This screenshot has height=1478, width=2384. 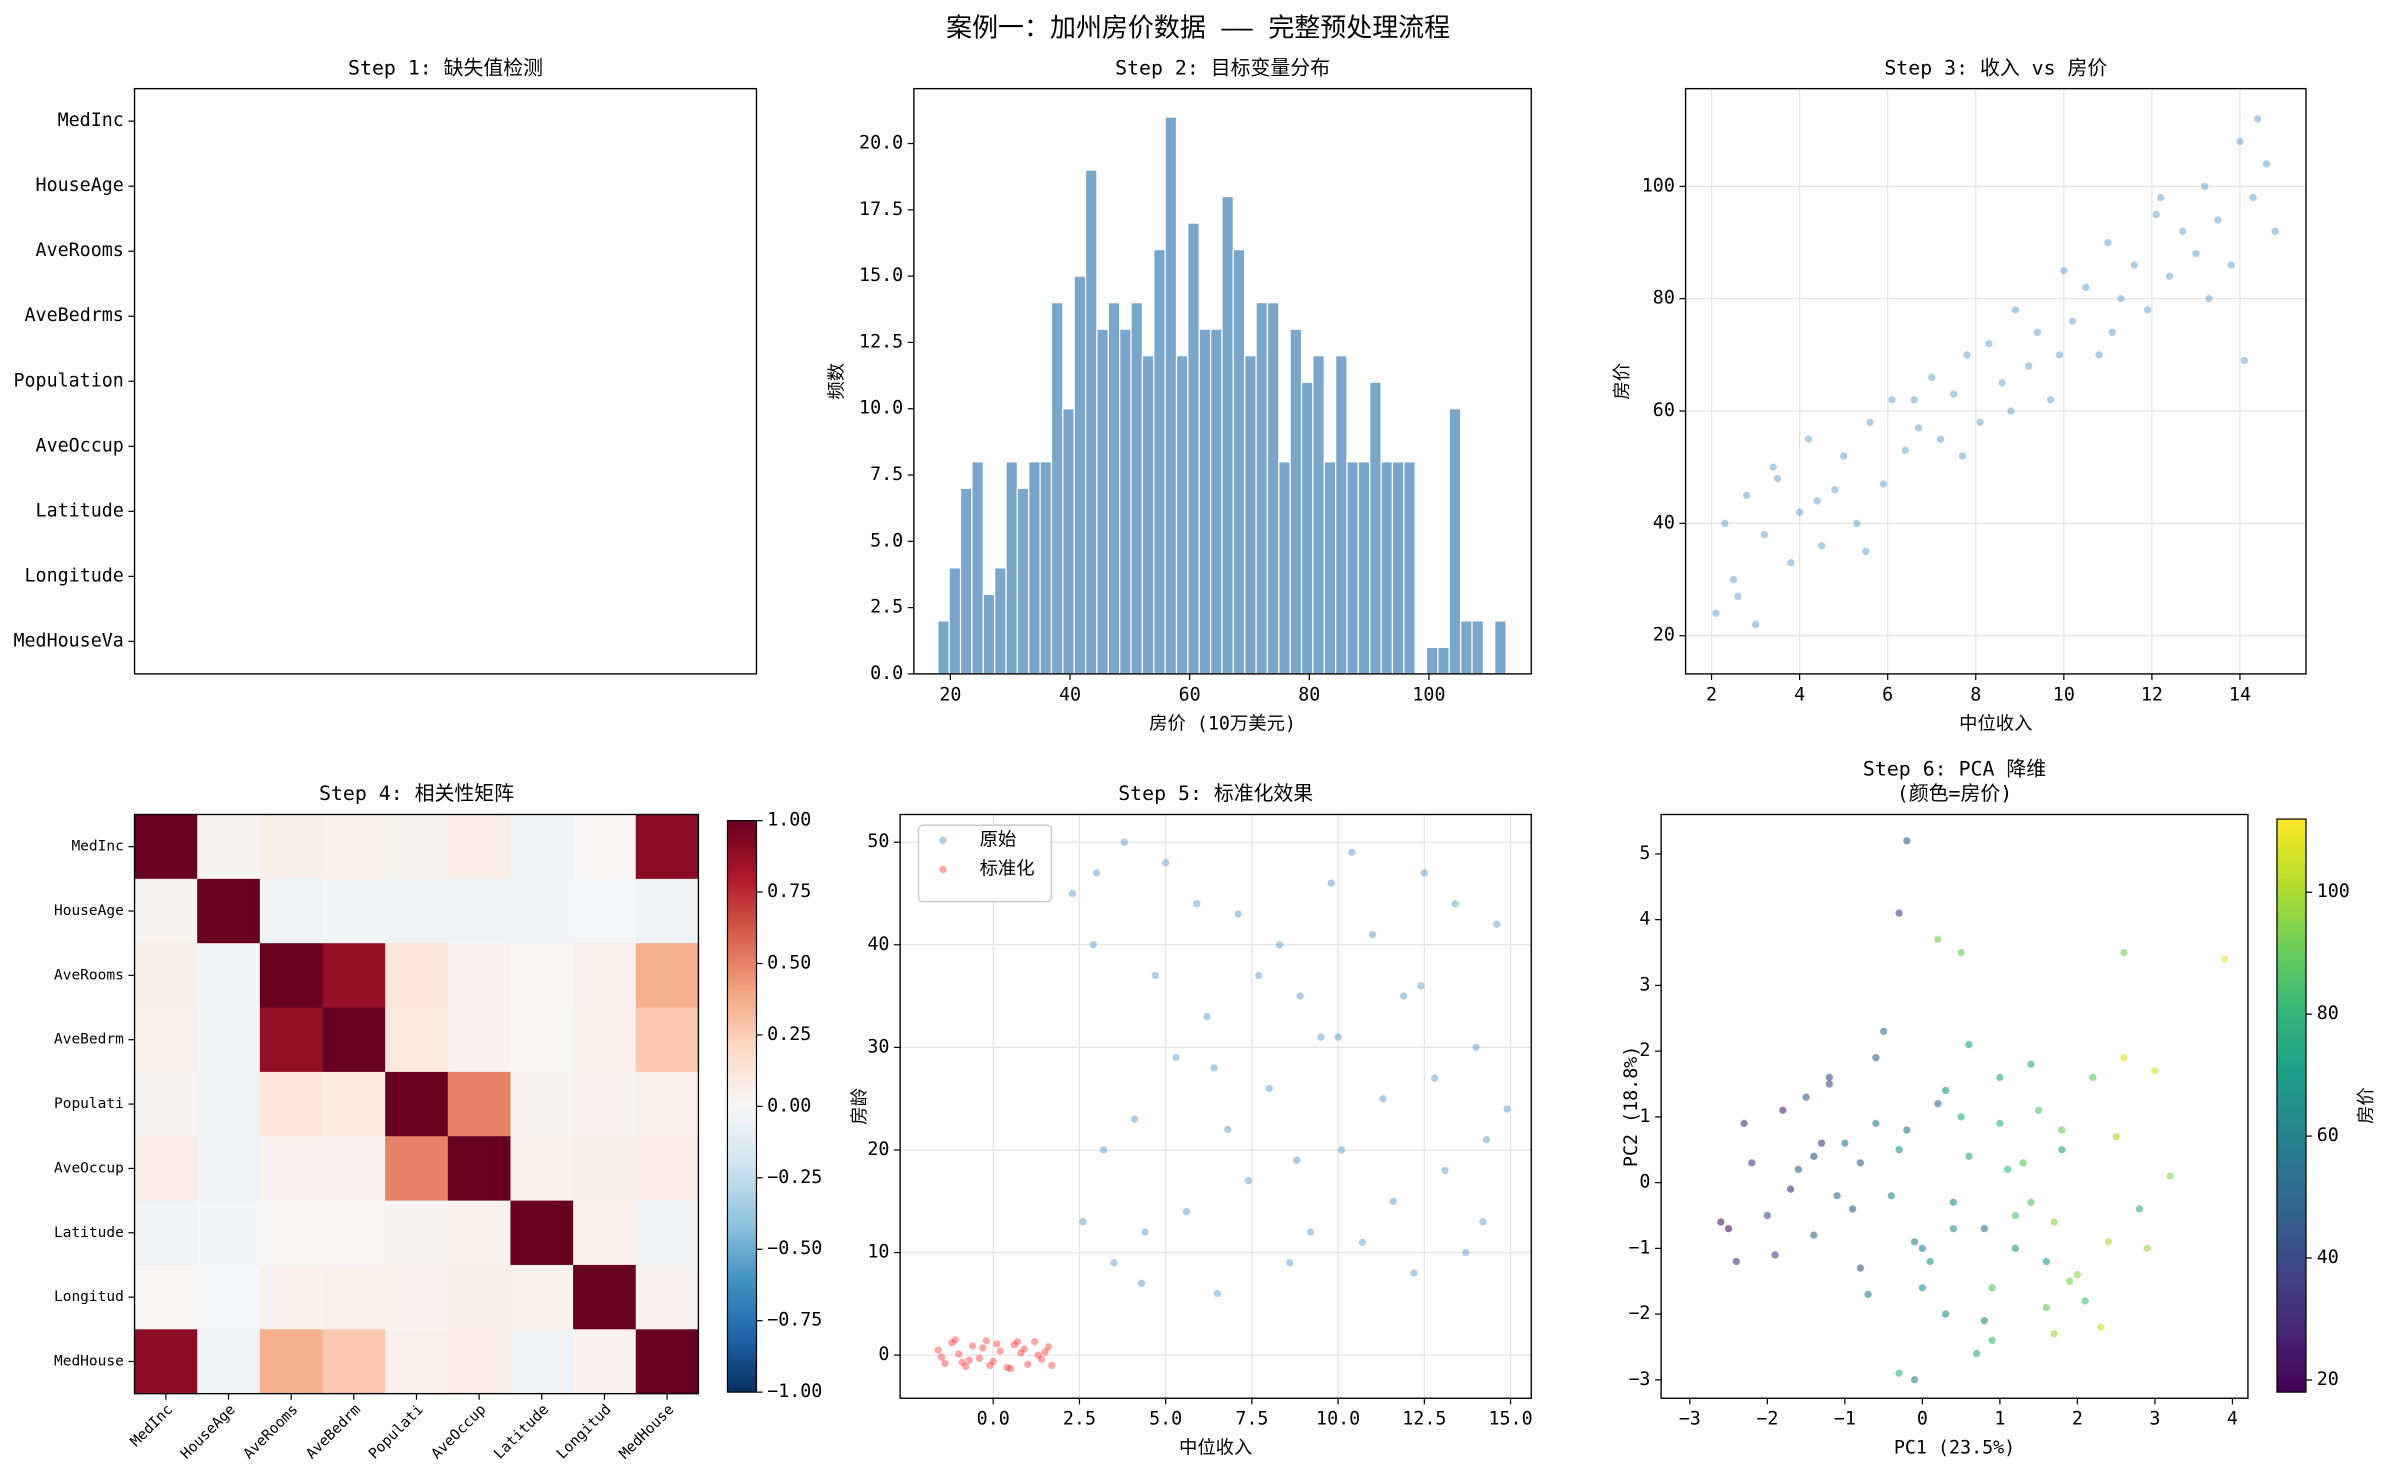 I want to click on y-tick-label: MedInc, so click(x=97, y=847).